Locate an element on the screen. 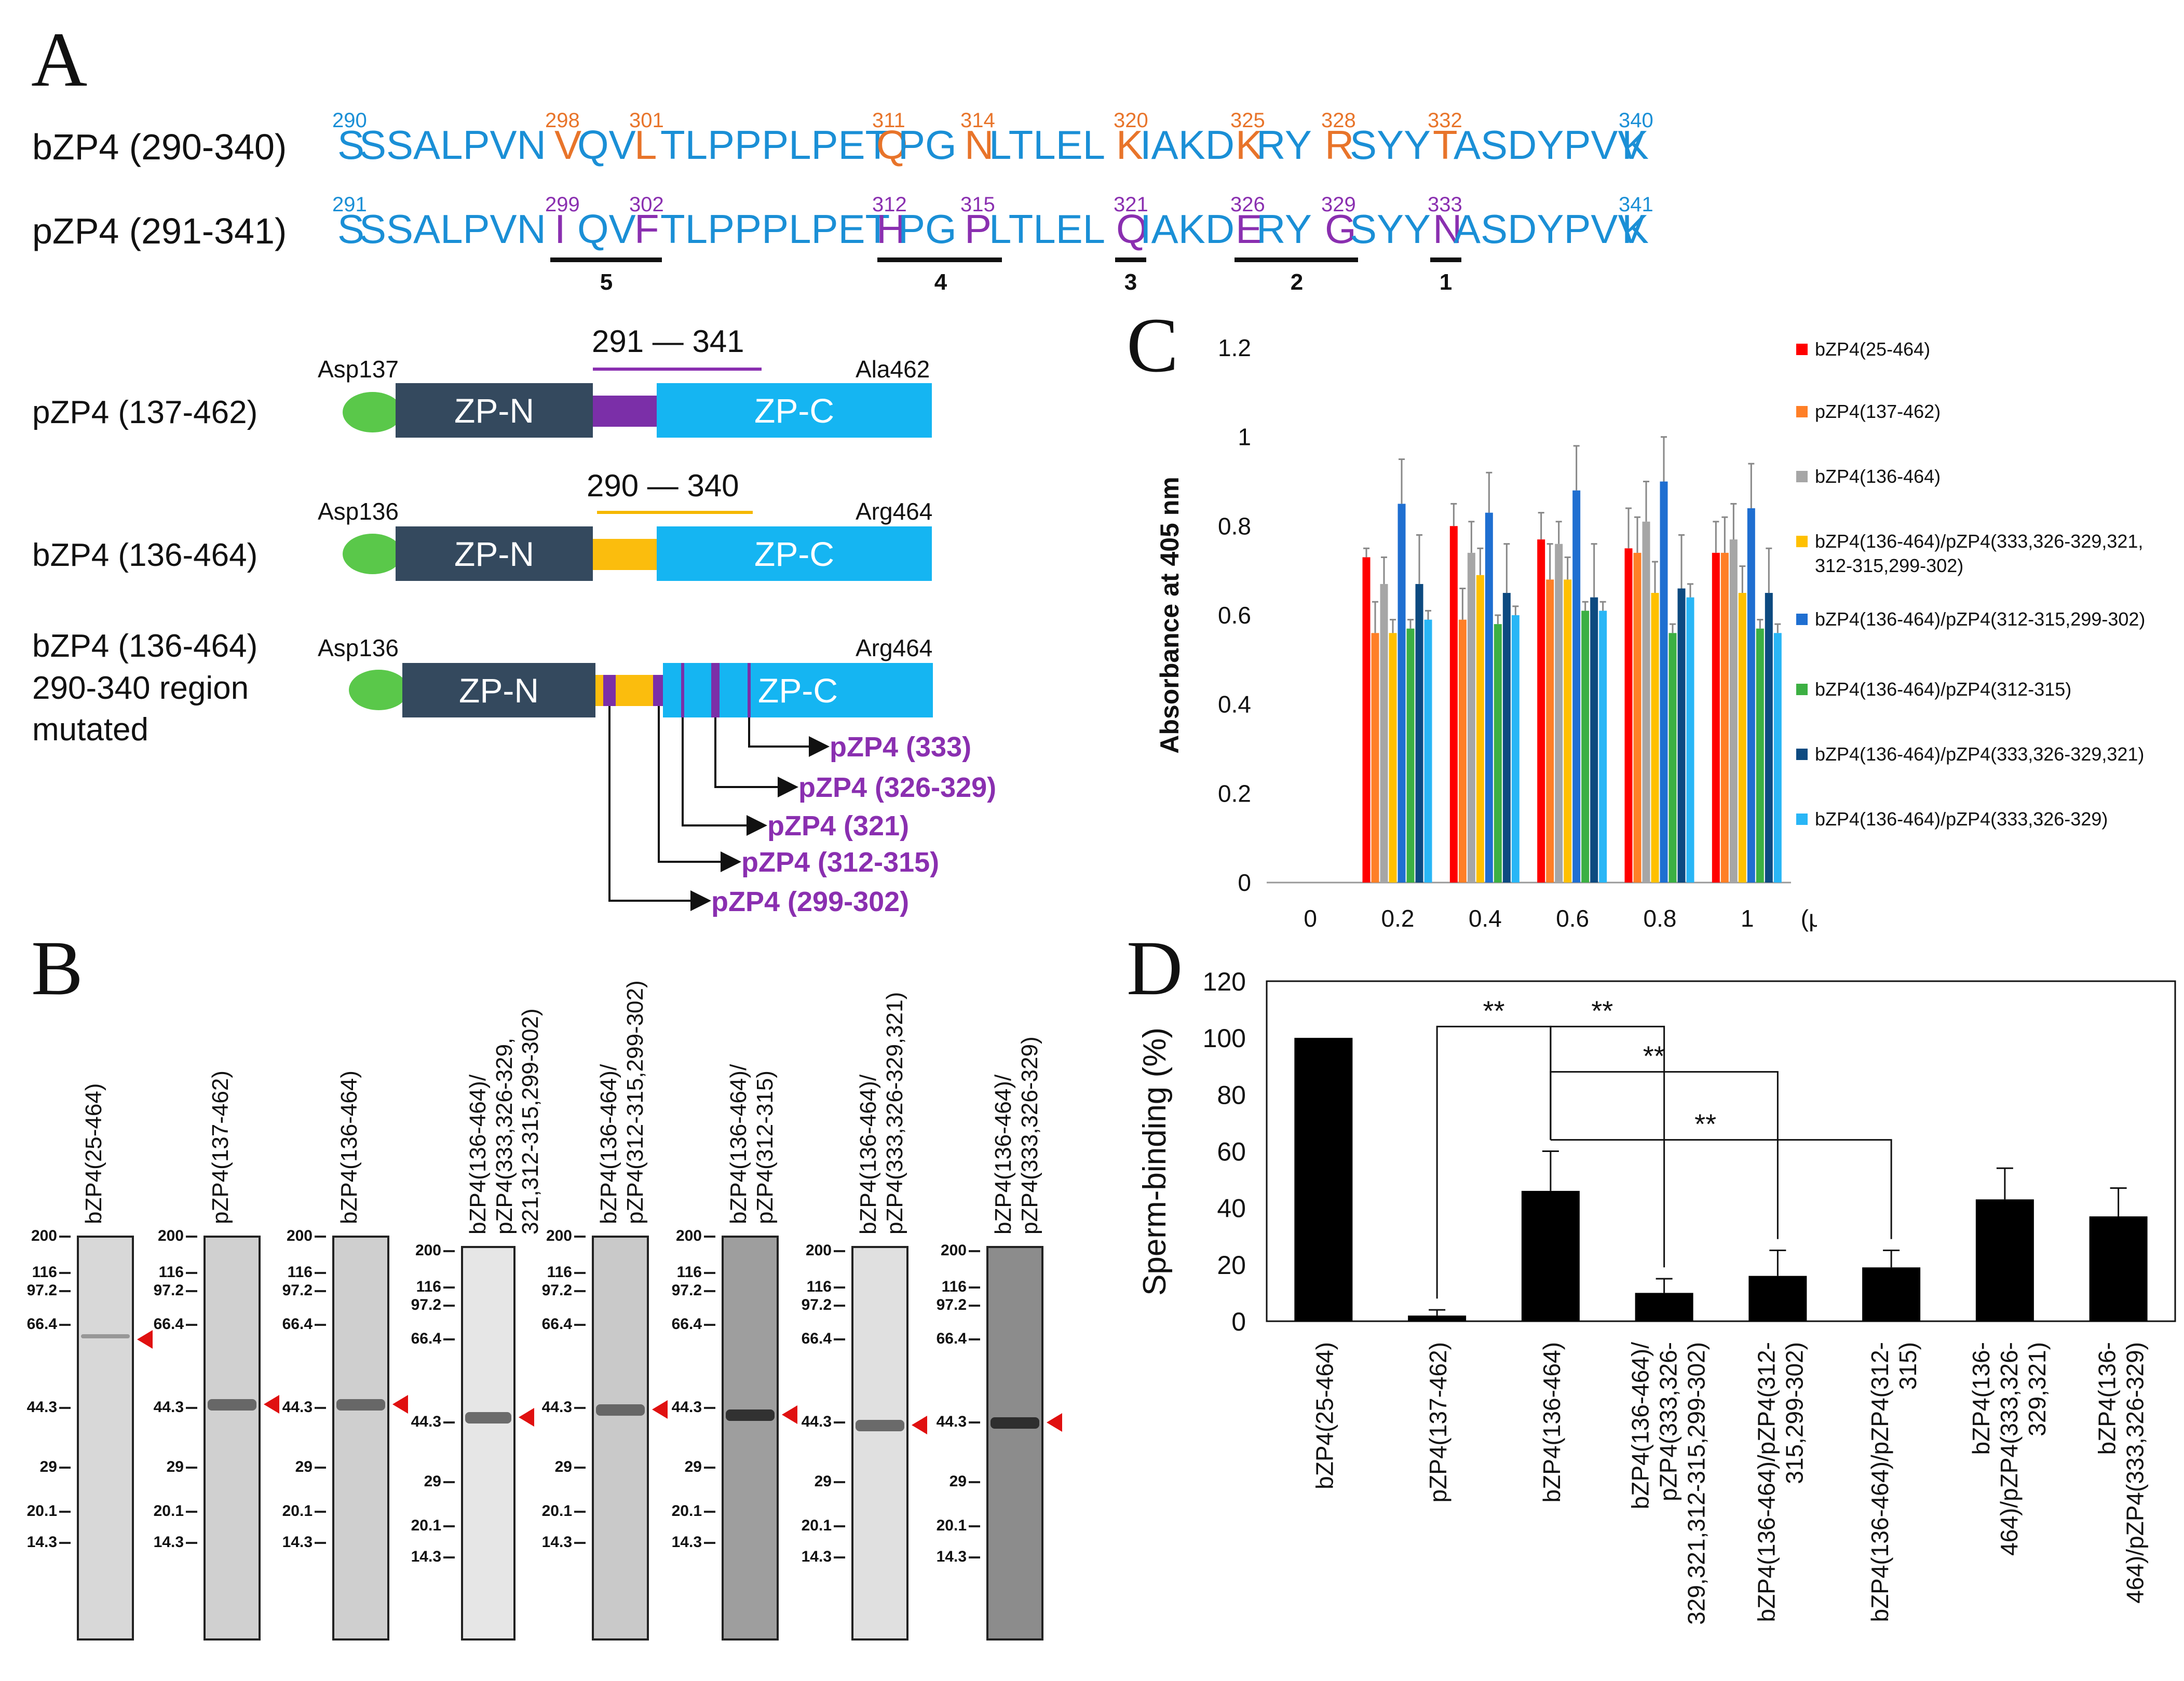 The image size is (2184, 1681). construct-mutated-label-line2: 290-340 region is located at coordinates (140, 688).